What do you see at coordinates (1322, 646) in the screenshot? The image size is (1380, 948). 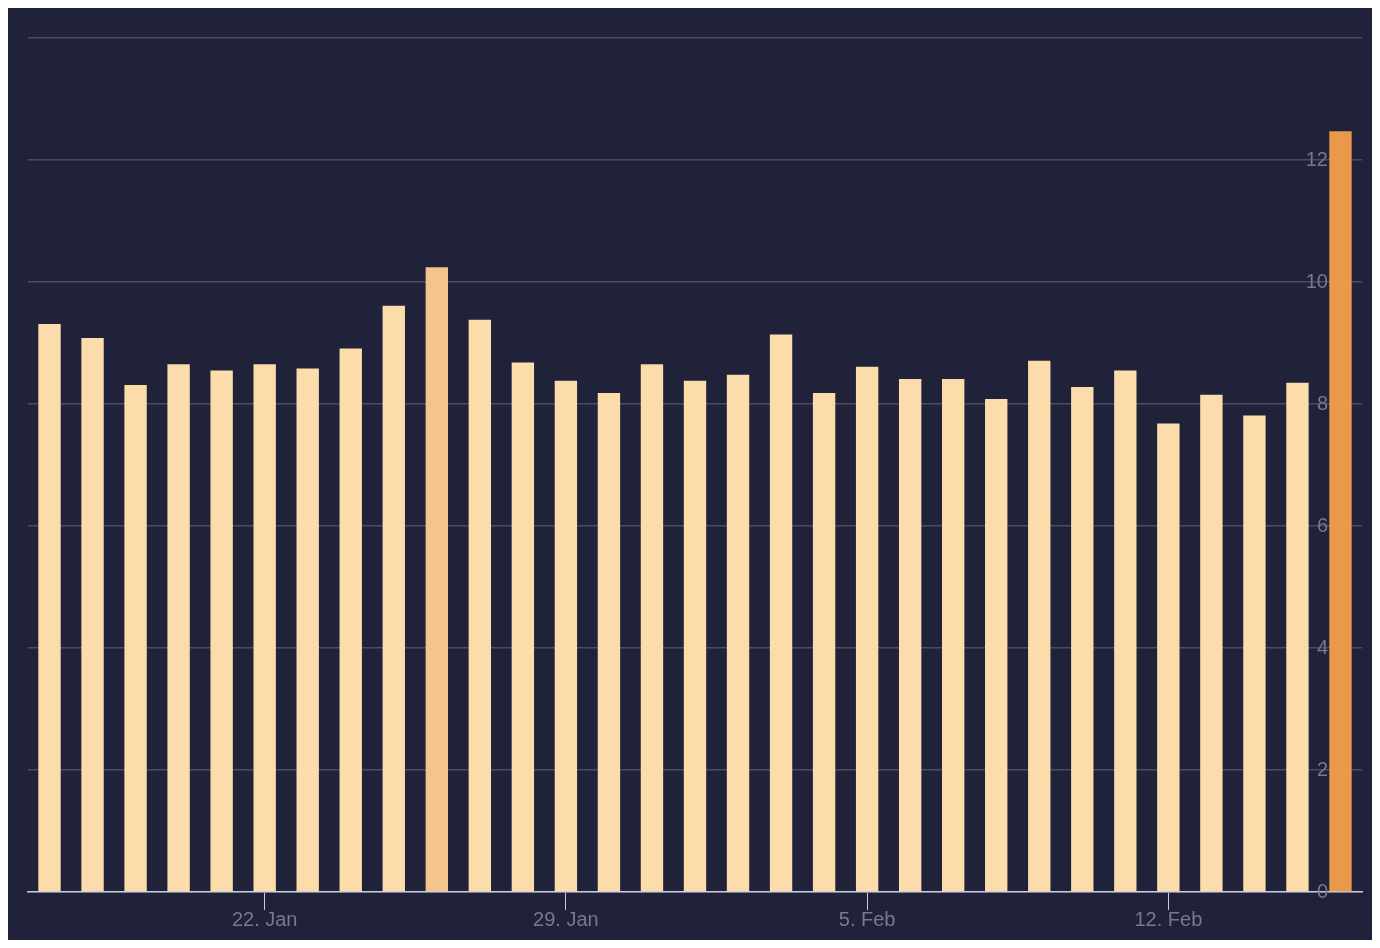 I see `y-tick-label: 4` at bounding box center [1322, 646].